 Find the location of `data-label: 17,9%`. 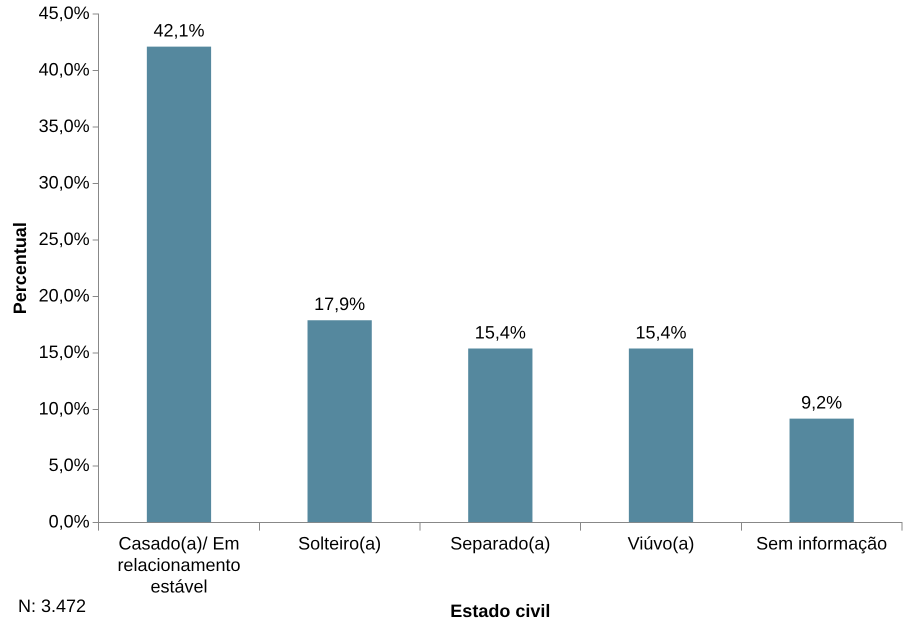

data-label: 17,9% is located at coordinates (340, 304).